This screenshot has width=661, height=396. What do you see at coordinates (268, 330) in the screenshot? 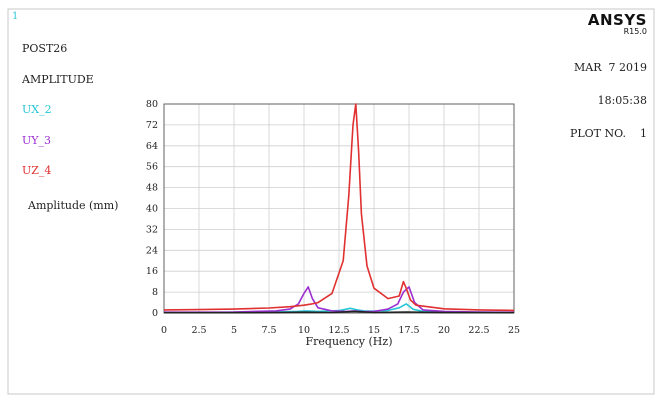
I see `x-tick-label: 7.5` at bounding box center [268, 330].